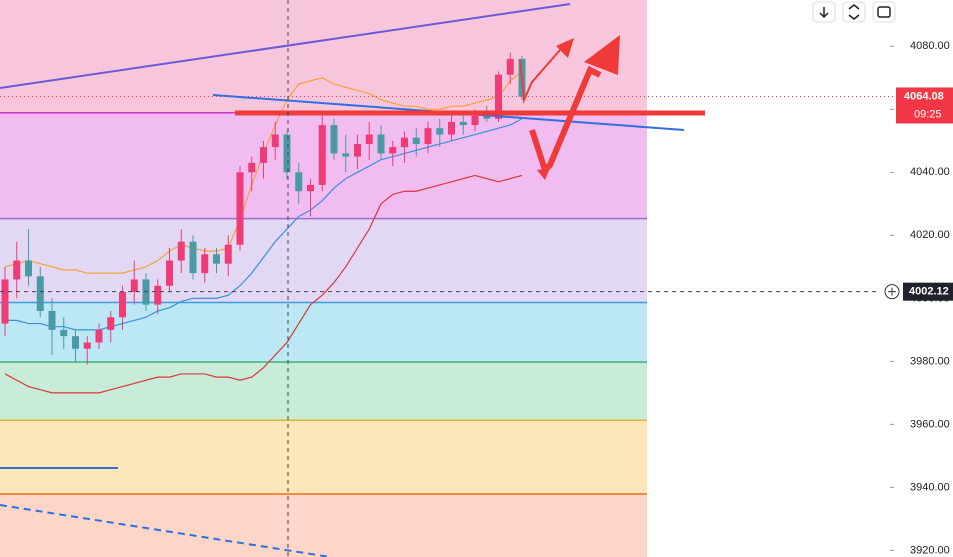  What do you see at coordinates (928, 114) in the screenshot?
I see `countdown: 09:25` at bounding box center [928, 114].